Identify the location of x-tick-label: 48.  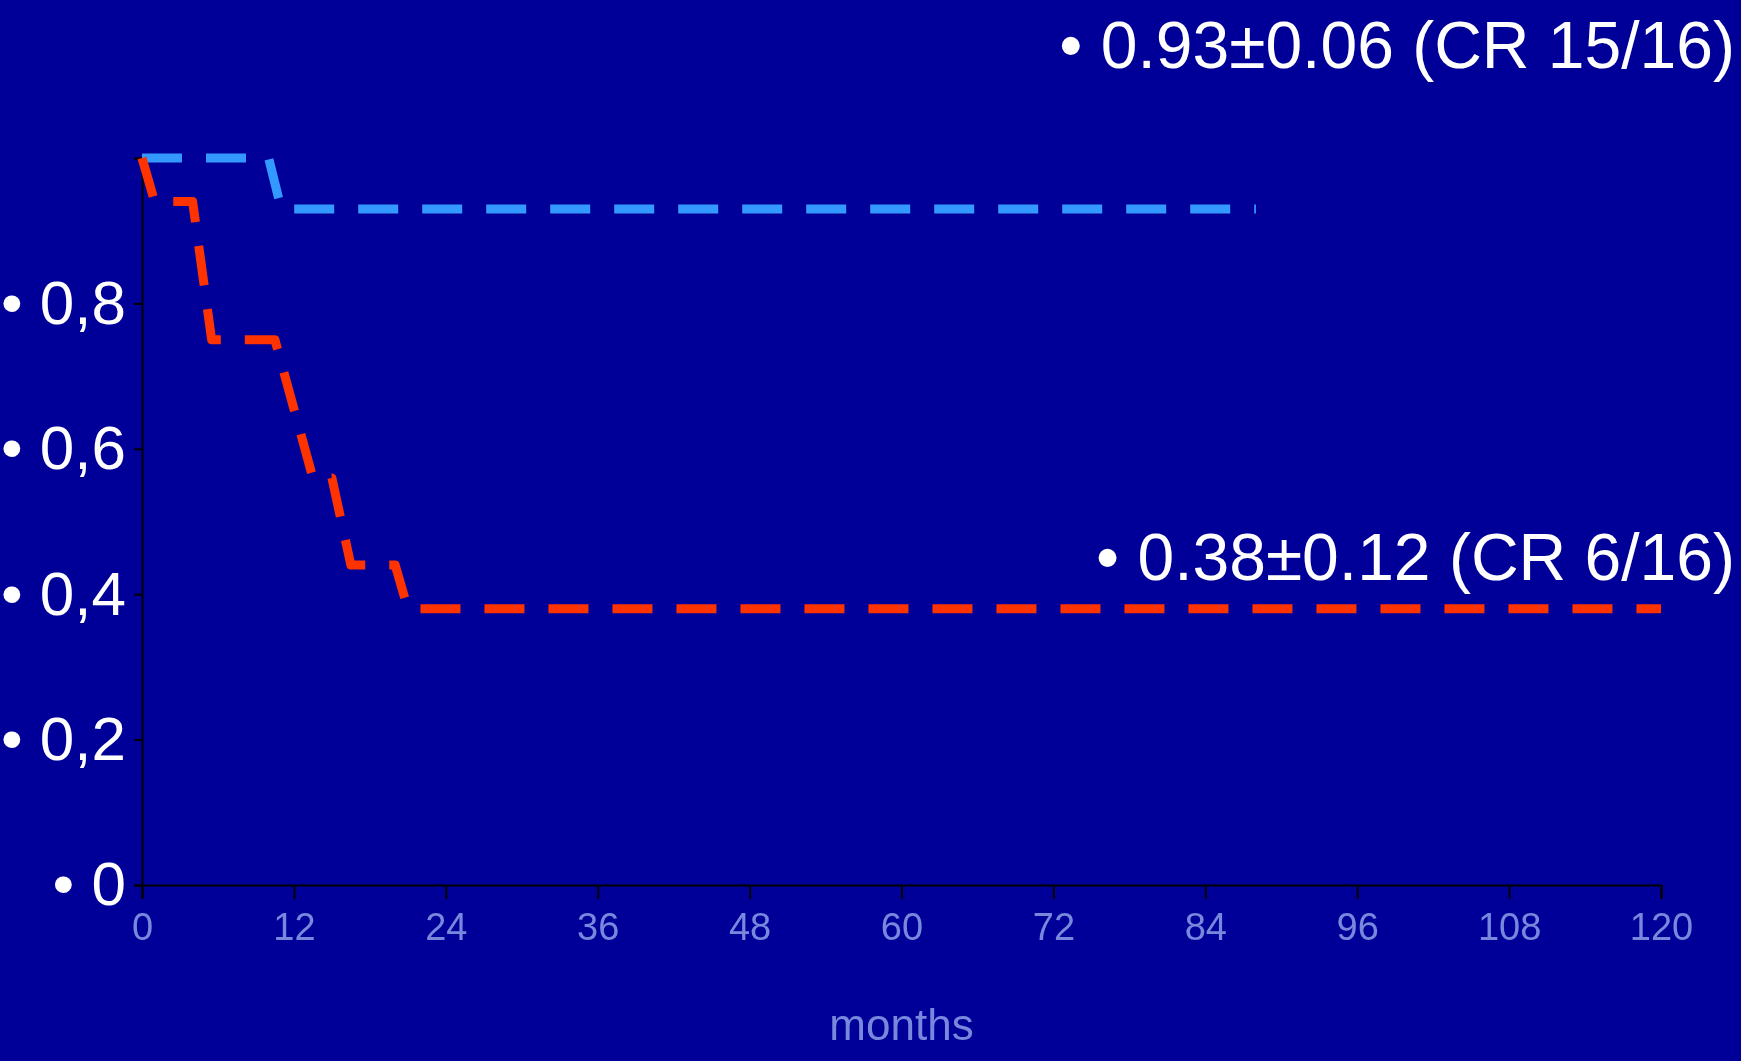
(750, 926).